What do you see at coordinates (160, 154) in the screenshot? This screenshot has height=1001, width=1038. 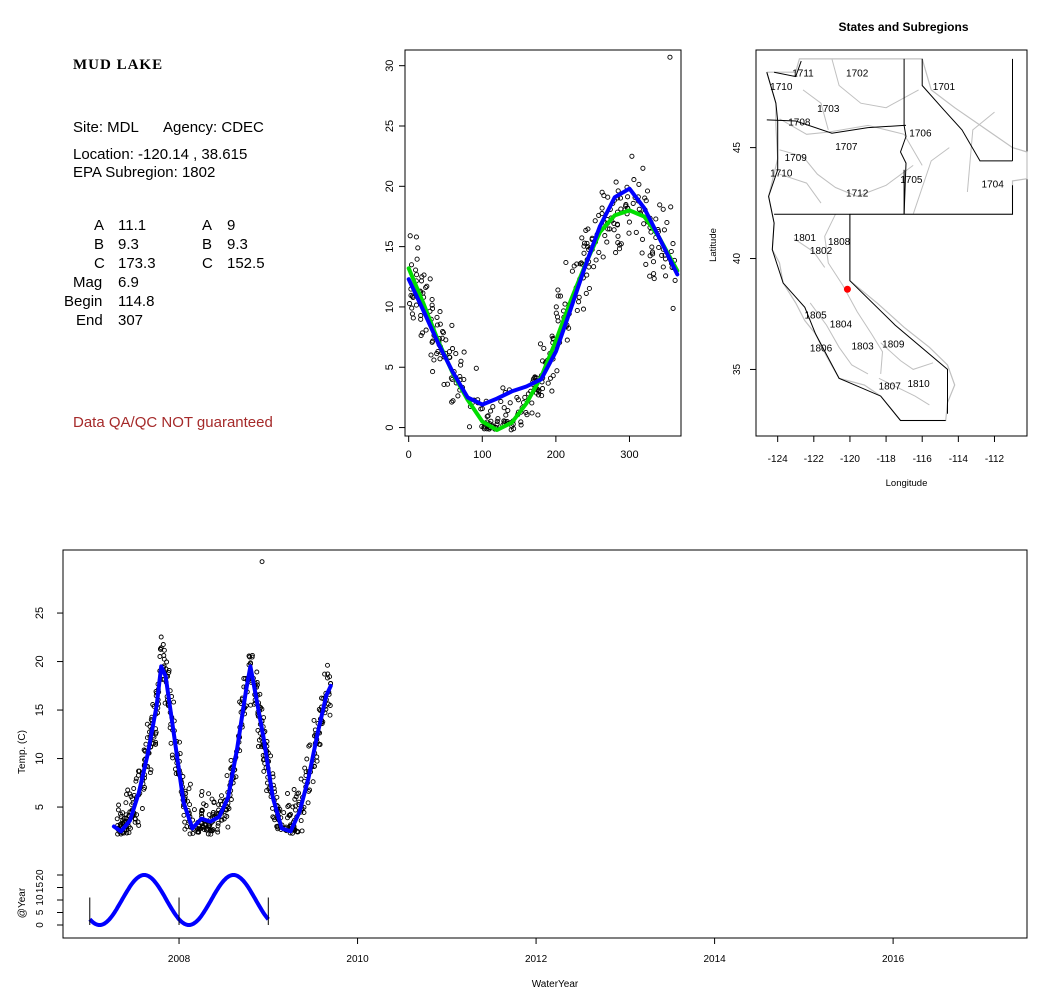 I see `location: Location: -120.14 , 38.615` at bounding box center [160, 154].